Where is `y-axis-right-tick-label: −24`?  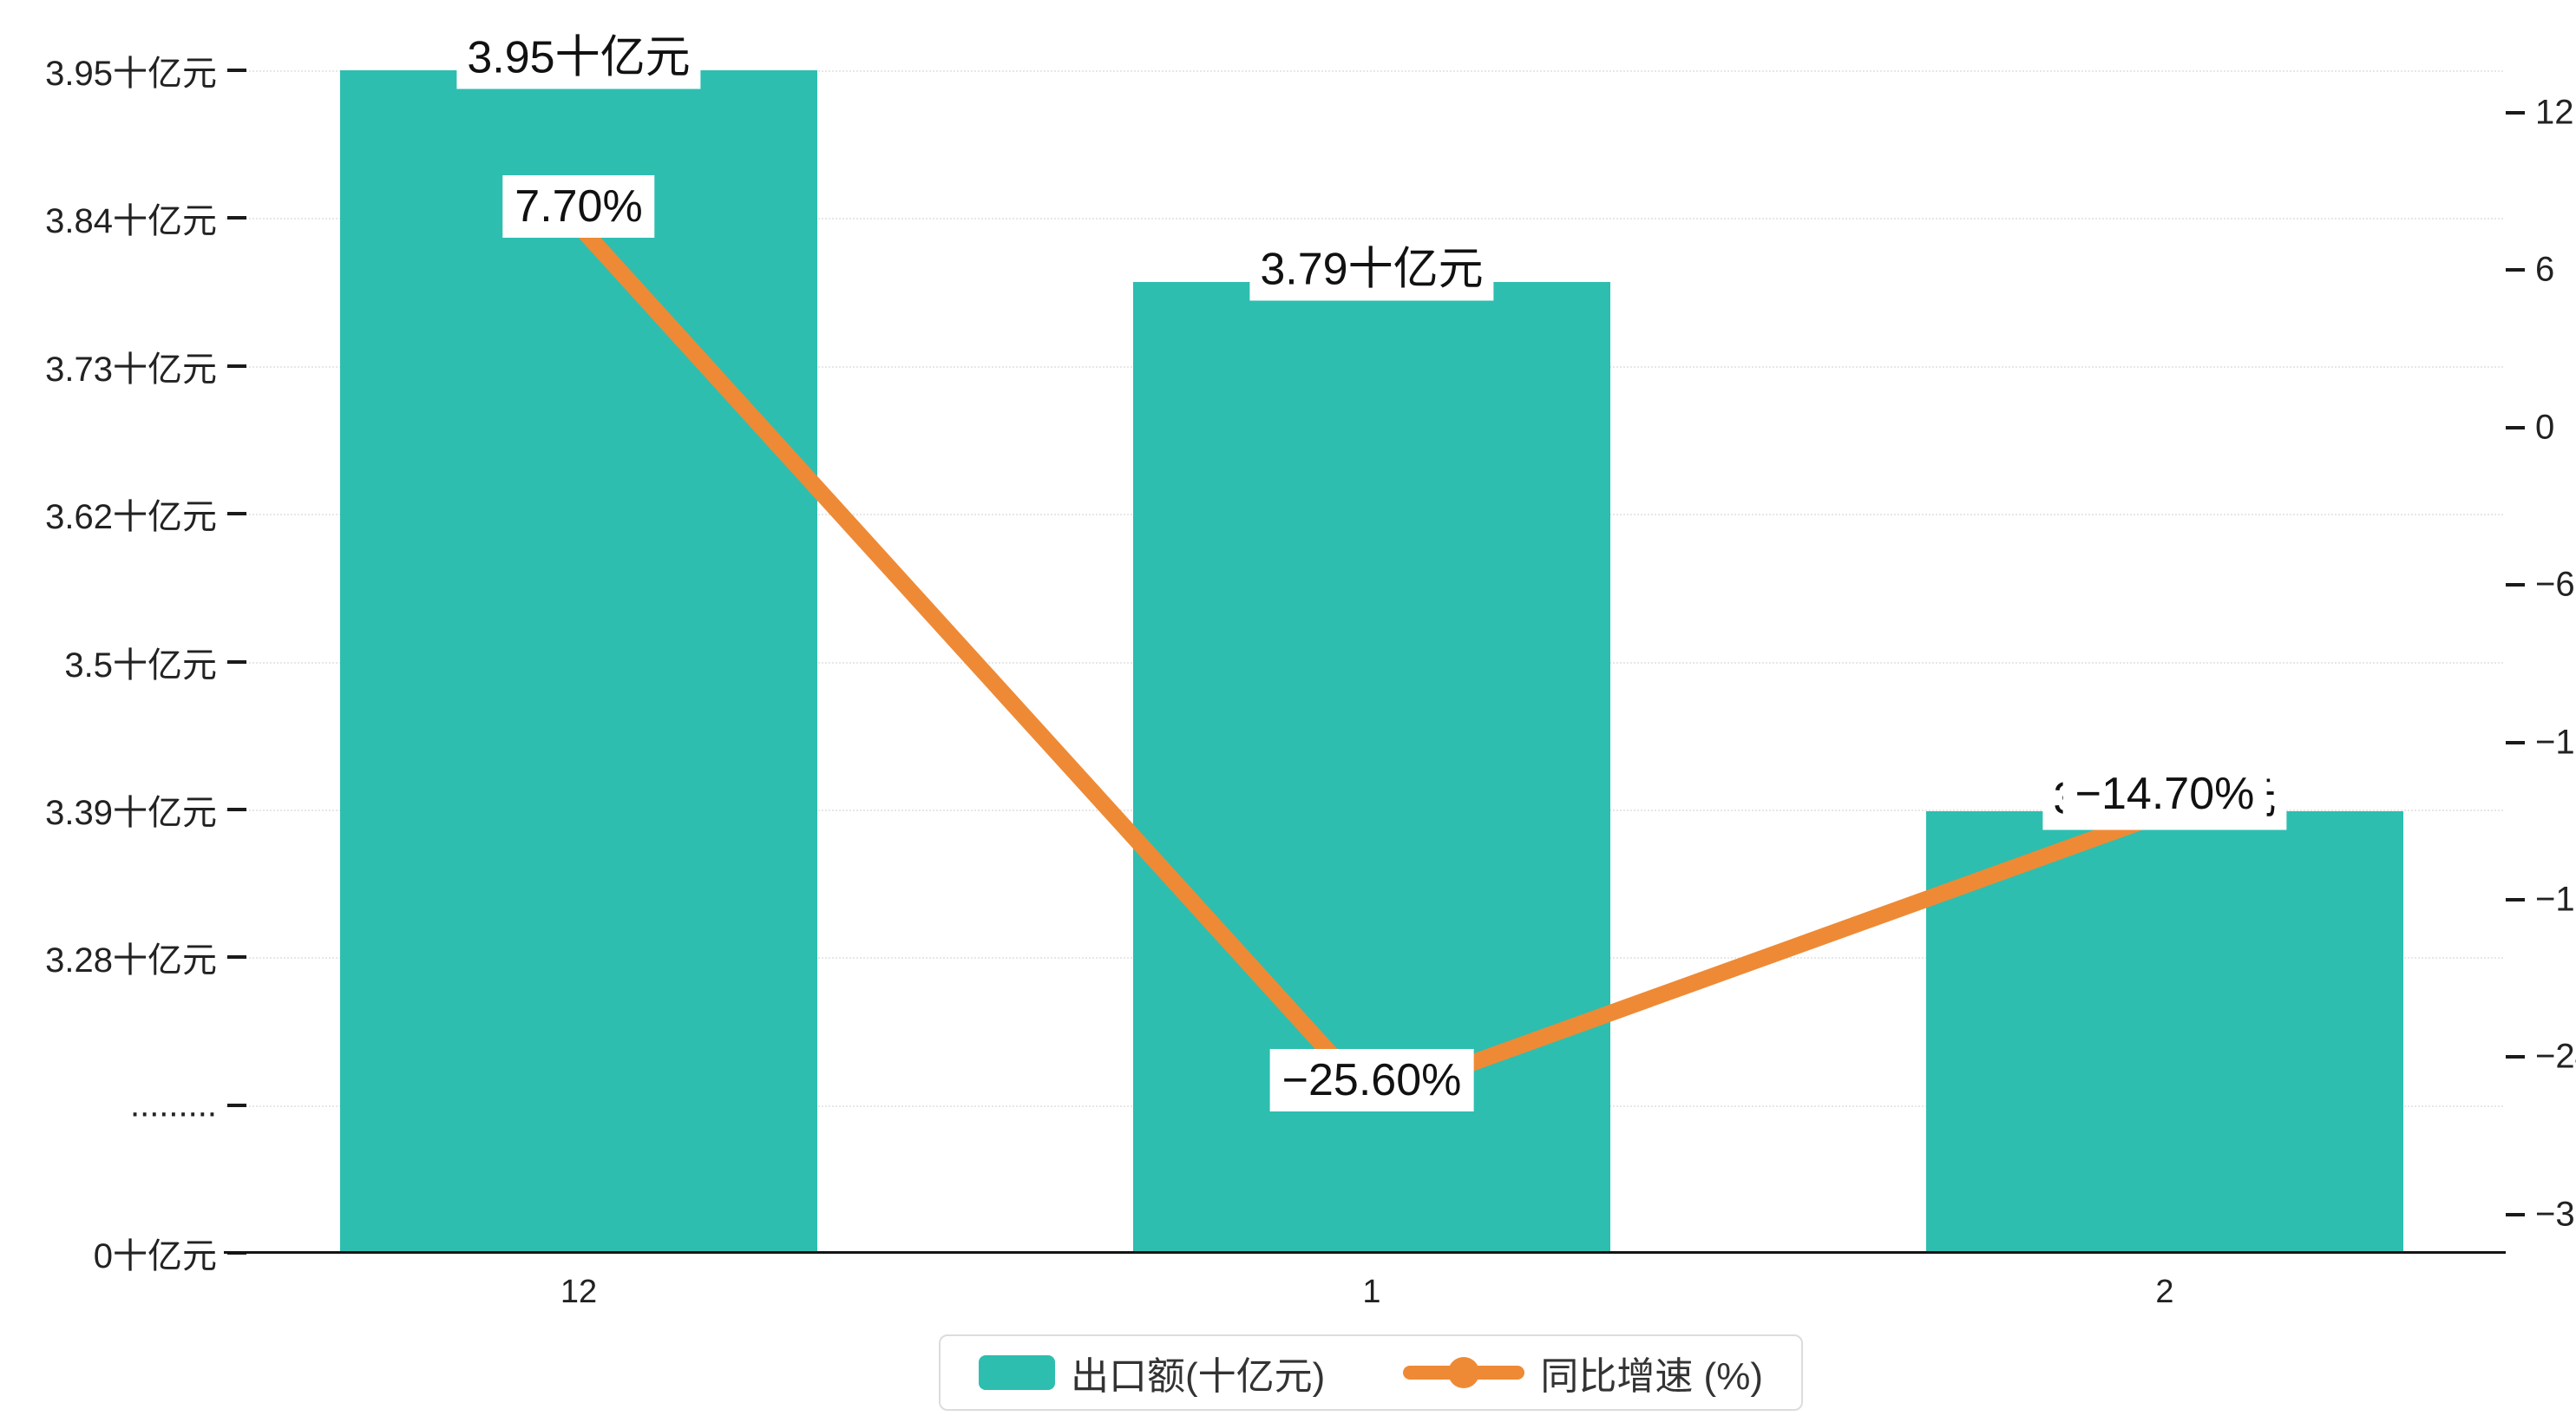 y-axis-right-tick-label: −24 is located at coordinates (2555, 1056).